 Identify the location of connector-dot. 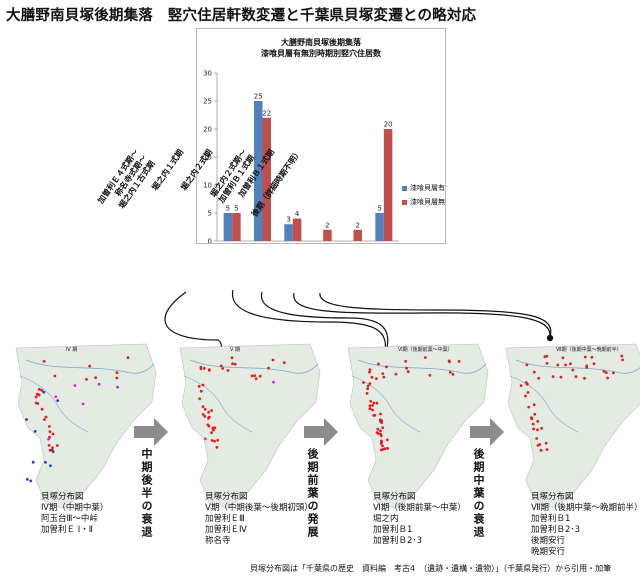
(550, 338).